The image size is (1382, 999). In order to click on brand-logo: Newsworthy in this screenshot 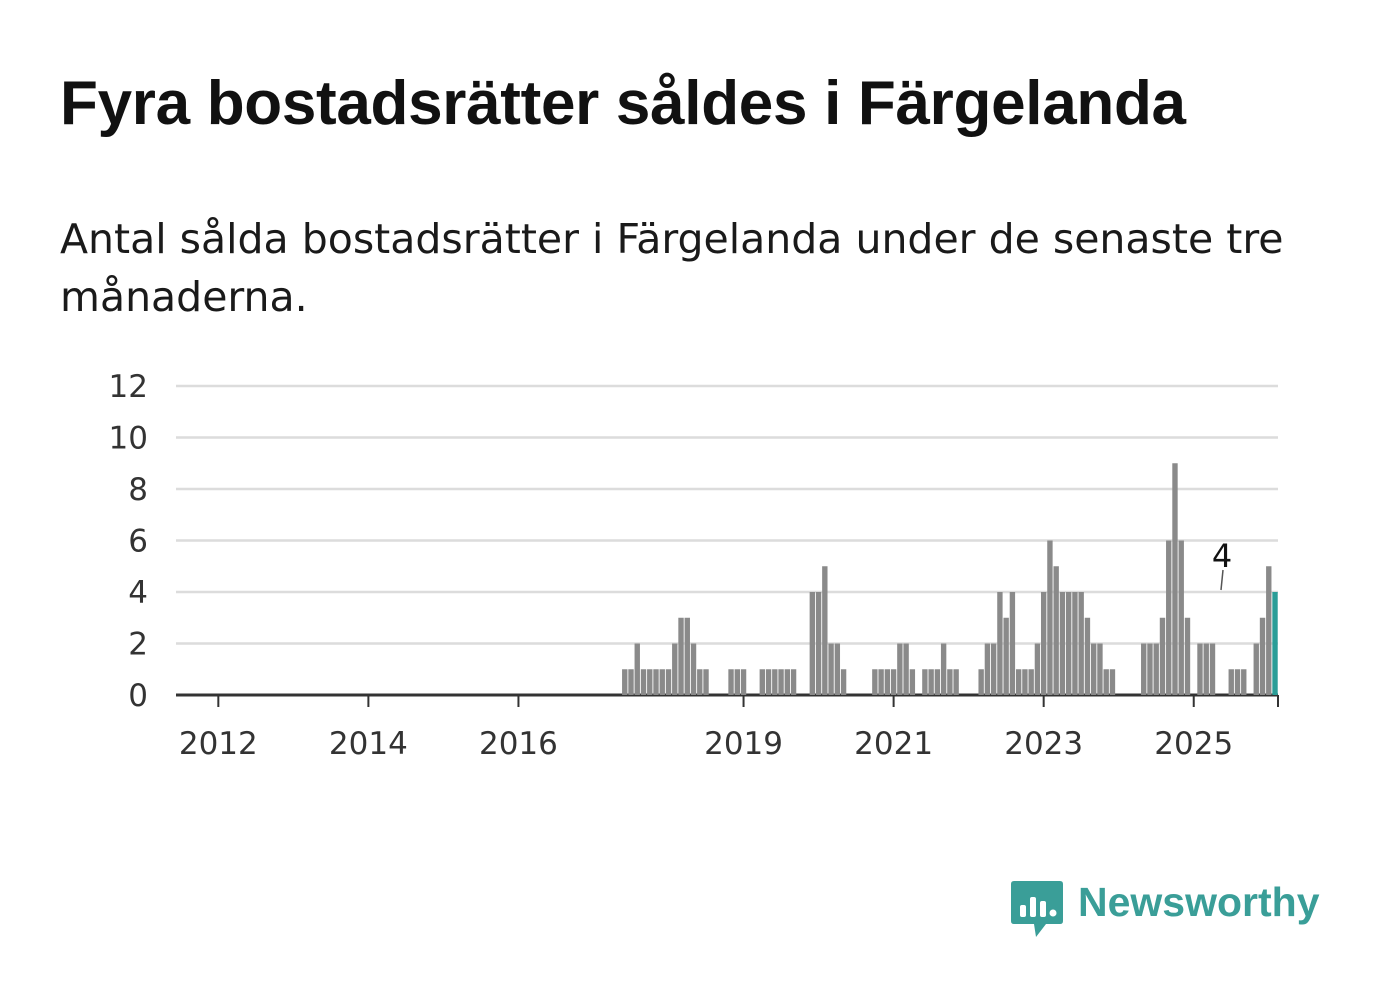, I will do `click(1165, 910)`.